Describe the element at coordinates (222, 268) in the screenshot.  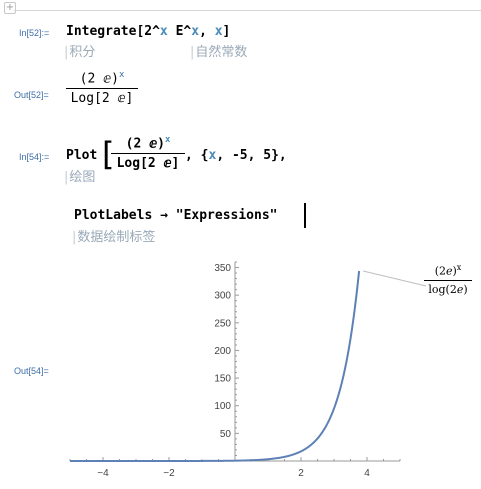
I see `y-tick-label: 350` at that location.